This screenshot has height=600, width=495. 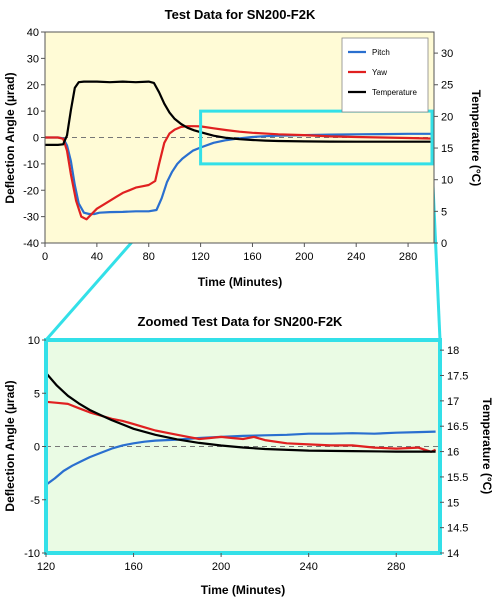 What do you see at coordinates (97, 257) in the screenshot?
I see `x-tick-label: 40` at bounding box center [97, 257].